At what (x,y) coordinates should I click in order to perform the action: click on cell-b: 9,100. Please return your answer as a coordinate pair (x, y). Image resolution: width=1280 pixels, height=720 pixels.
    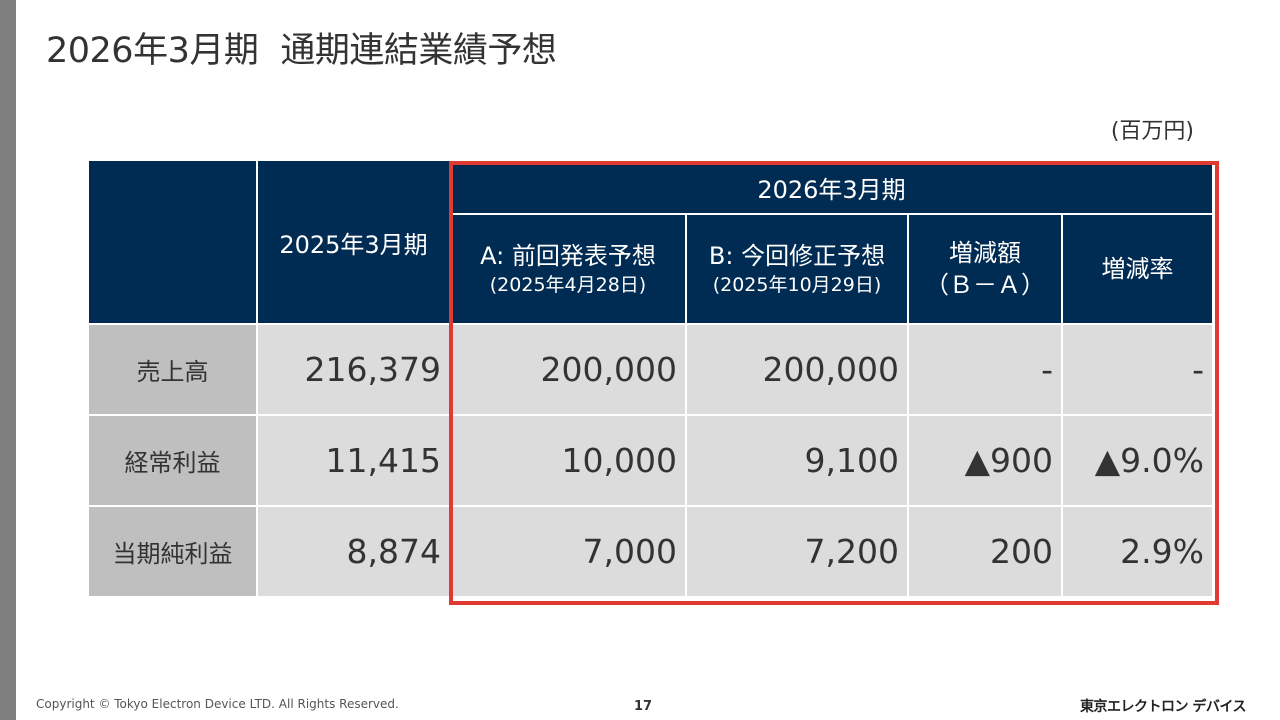
    Looking at the image, I should click on (797, 460).